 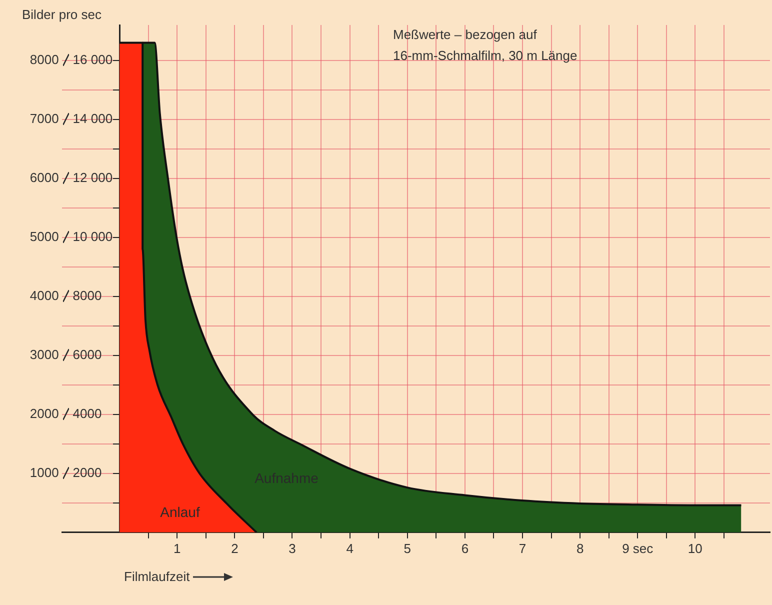 I want to click on y-tick-label: 3000, so click(x=44, y=354).